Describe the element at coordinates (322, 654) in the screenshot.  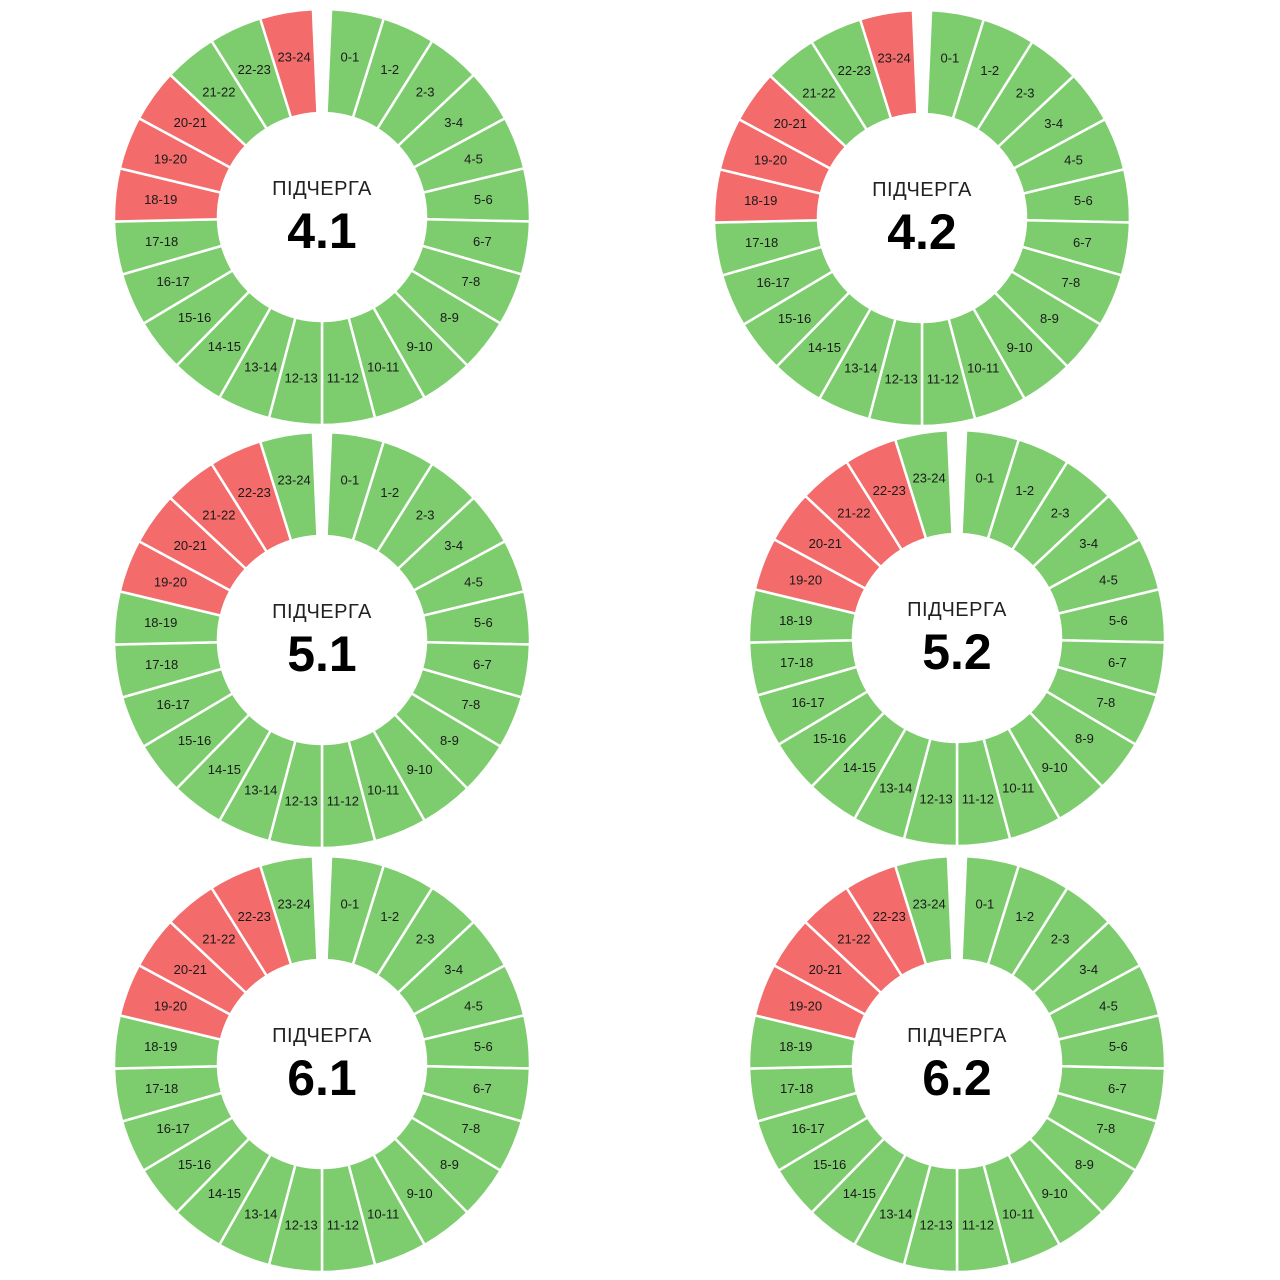
I see `queue-number: 5.1` at that location.